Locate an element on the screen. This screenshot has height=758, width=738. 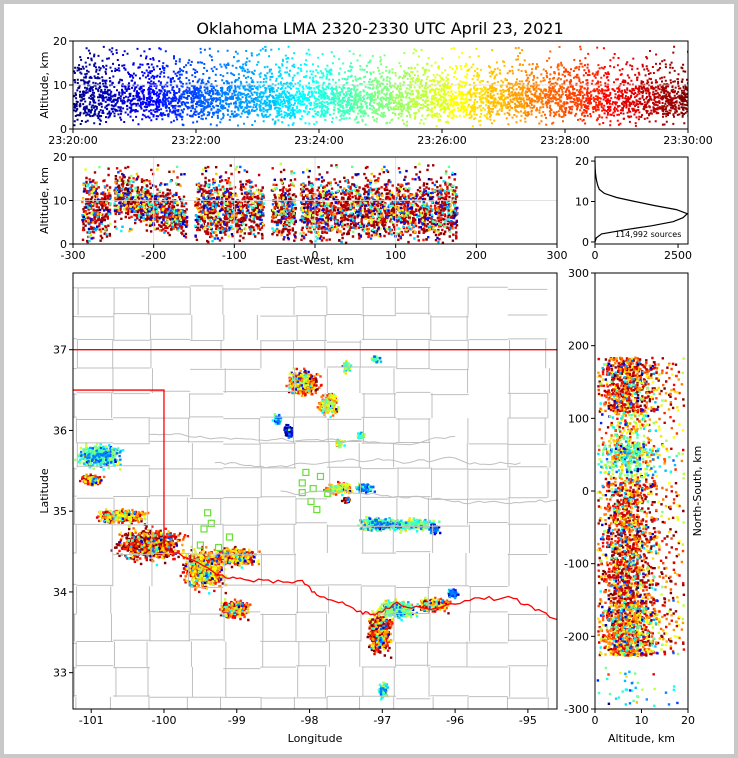
x-tick-label: 23:26:00 is located at coordinates (441, 140).